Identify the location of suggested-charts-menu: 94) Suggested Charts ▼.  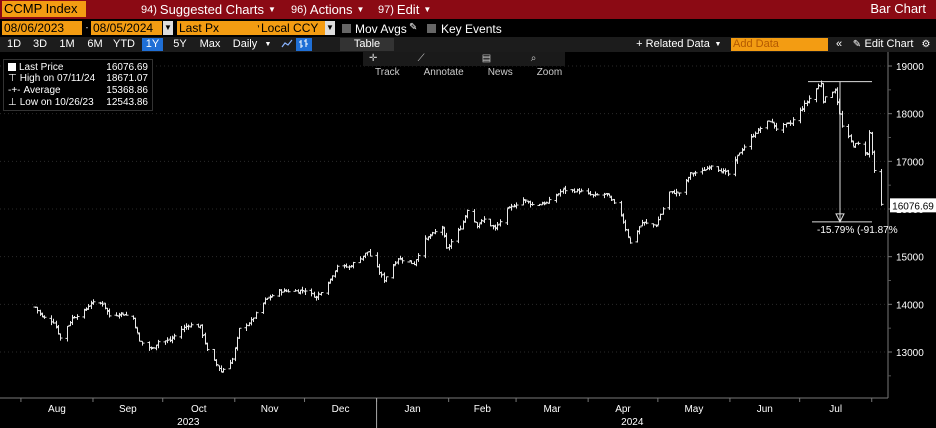
(208, 9).